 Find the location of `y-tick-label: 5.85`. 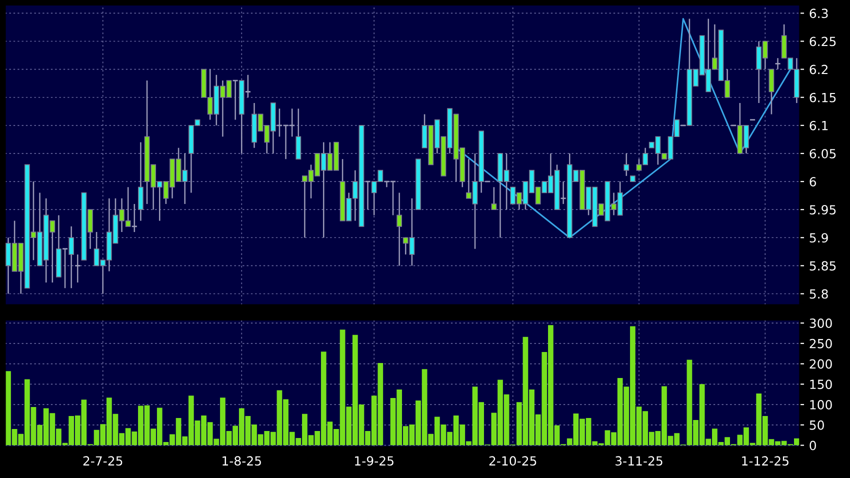

y-tick-label: 5.85 is located at coordinates (823, 266).